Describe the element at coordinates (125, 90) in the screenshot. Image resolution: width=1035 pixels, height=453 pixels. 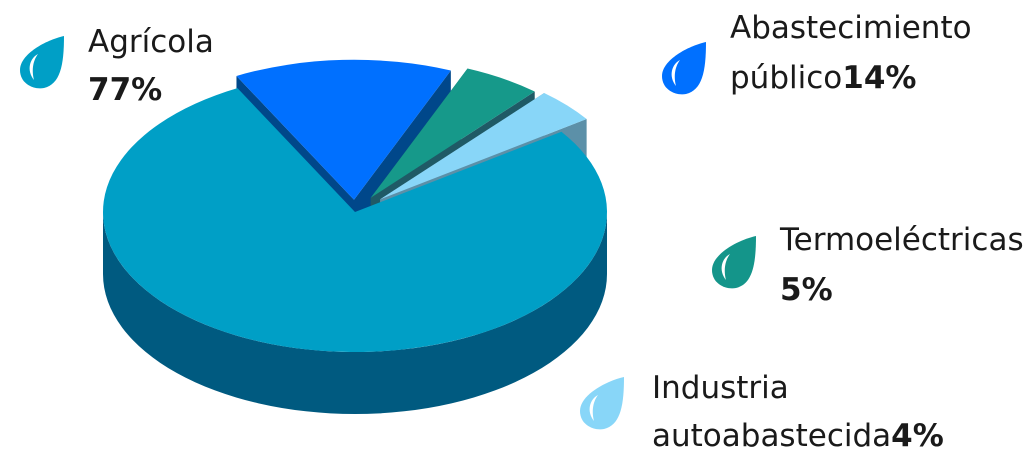
I see `label-agricola-percent: 77%` at that location.